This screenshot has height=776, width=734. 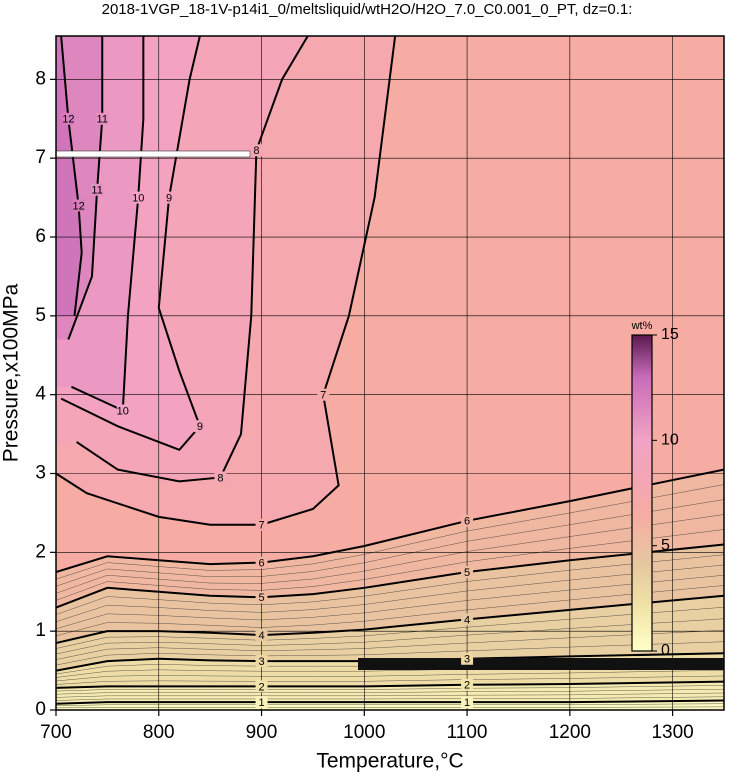 What do you see at coordinates (40, 551) in the screenshot?
I see `y-tick-label: 2` at bounding box center [40, 551].